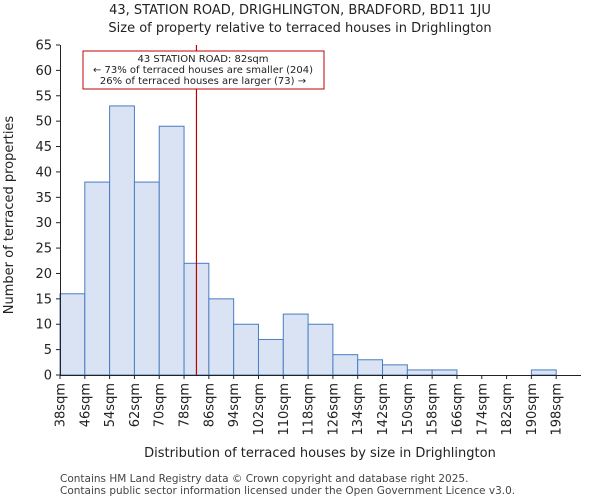 Image resolution: width=600 pixels, height=500 pixels. Describe the element at coordinates (43, 223) in the screenshot. I see `y-tick-label: 30` at that location.